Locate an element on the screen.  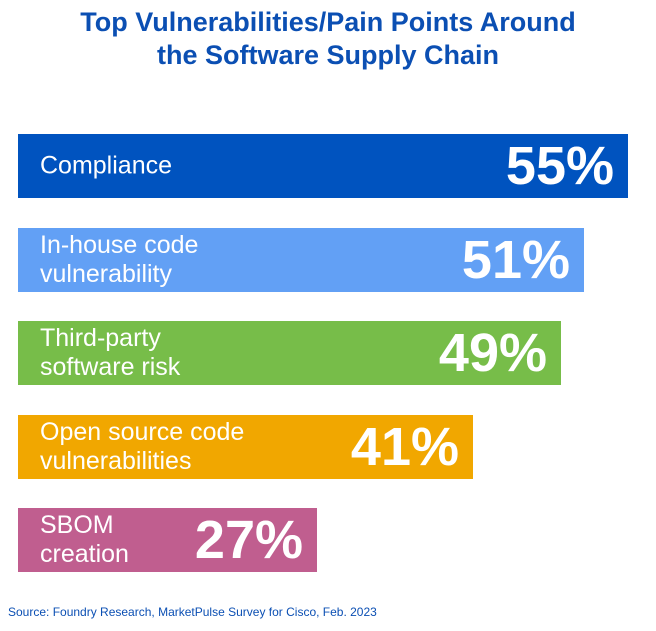
bar-5-value: 27% is located at coordinates (248, 540).